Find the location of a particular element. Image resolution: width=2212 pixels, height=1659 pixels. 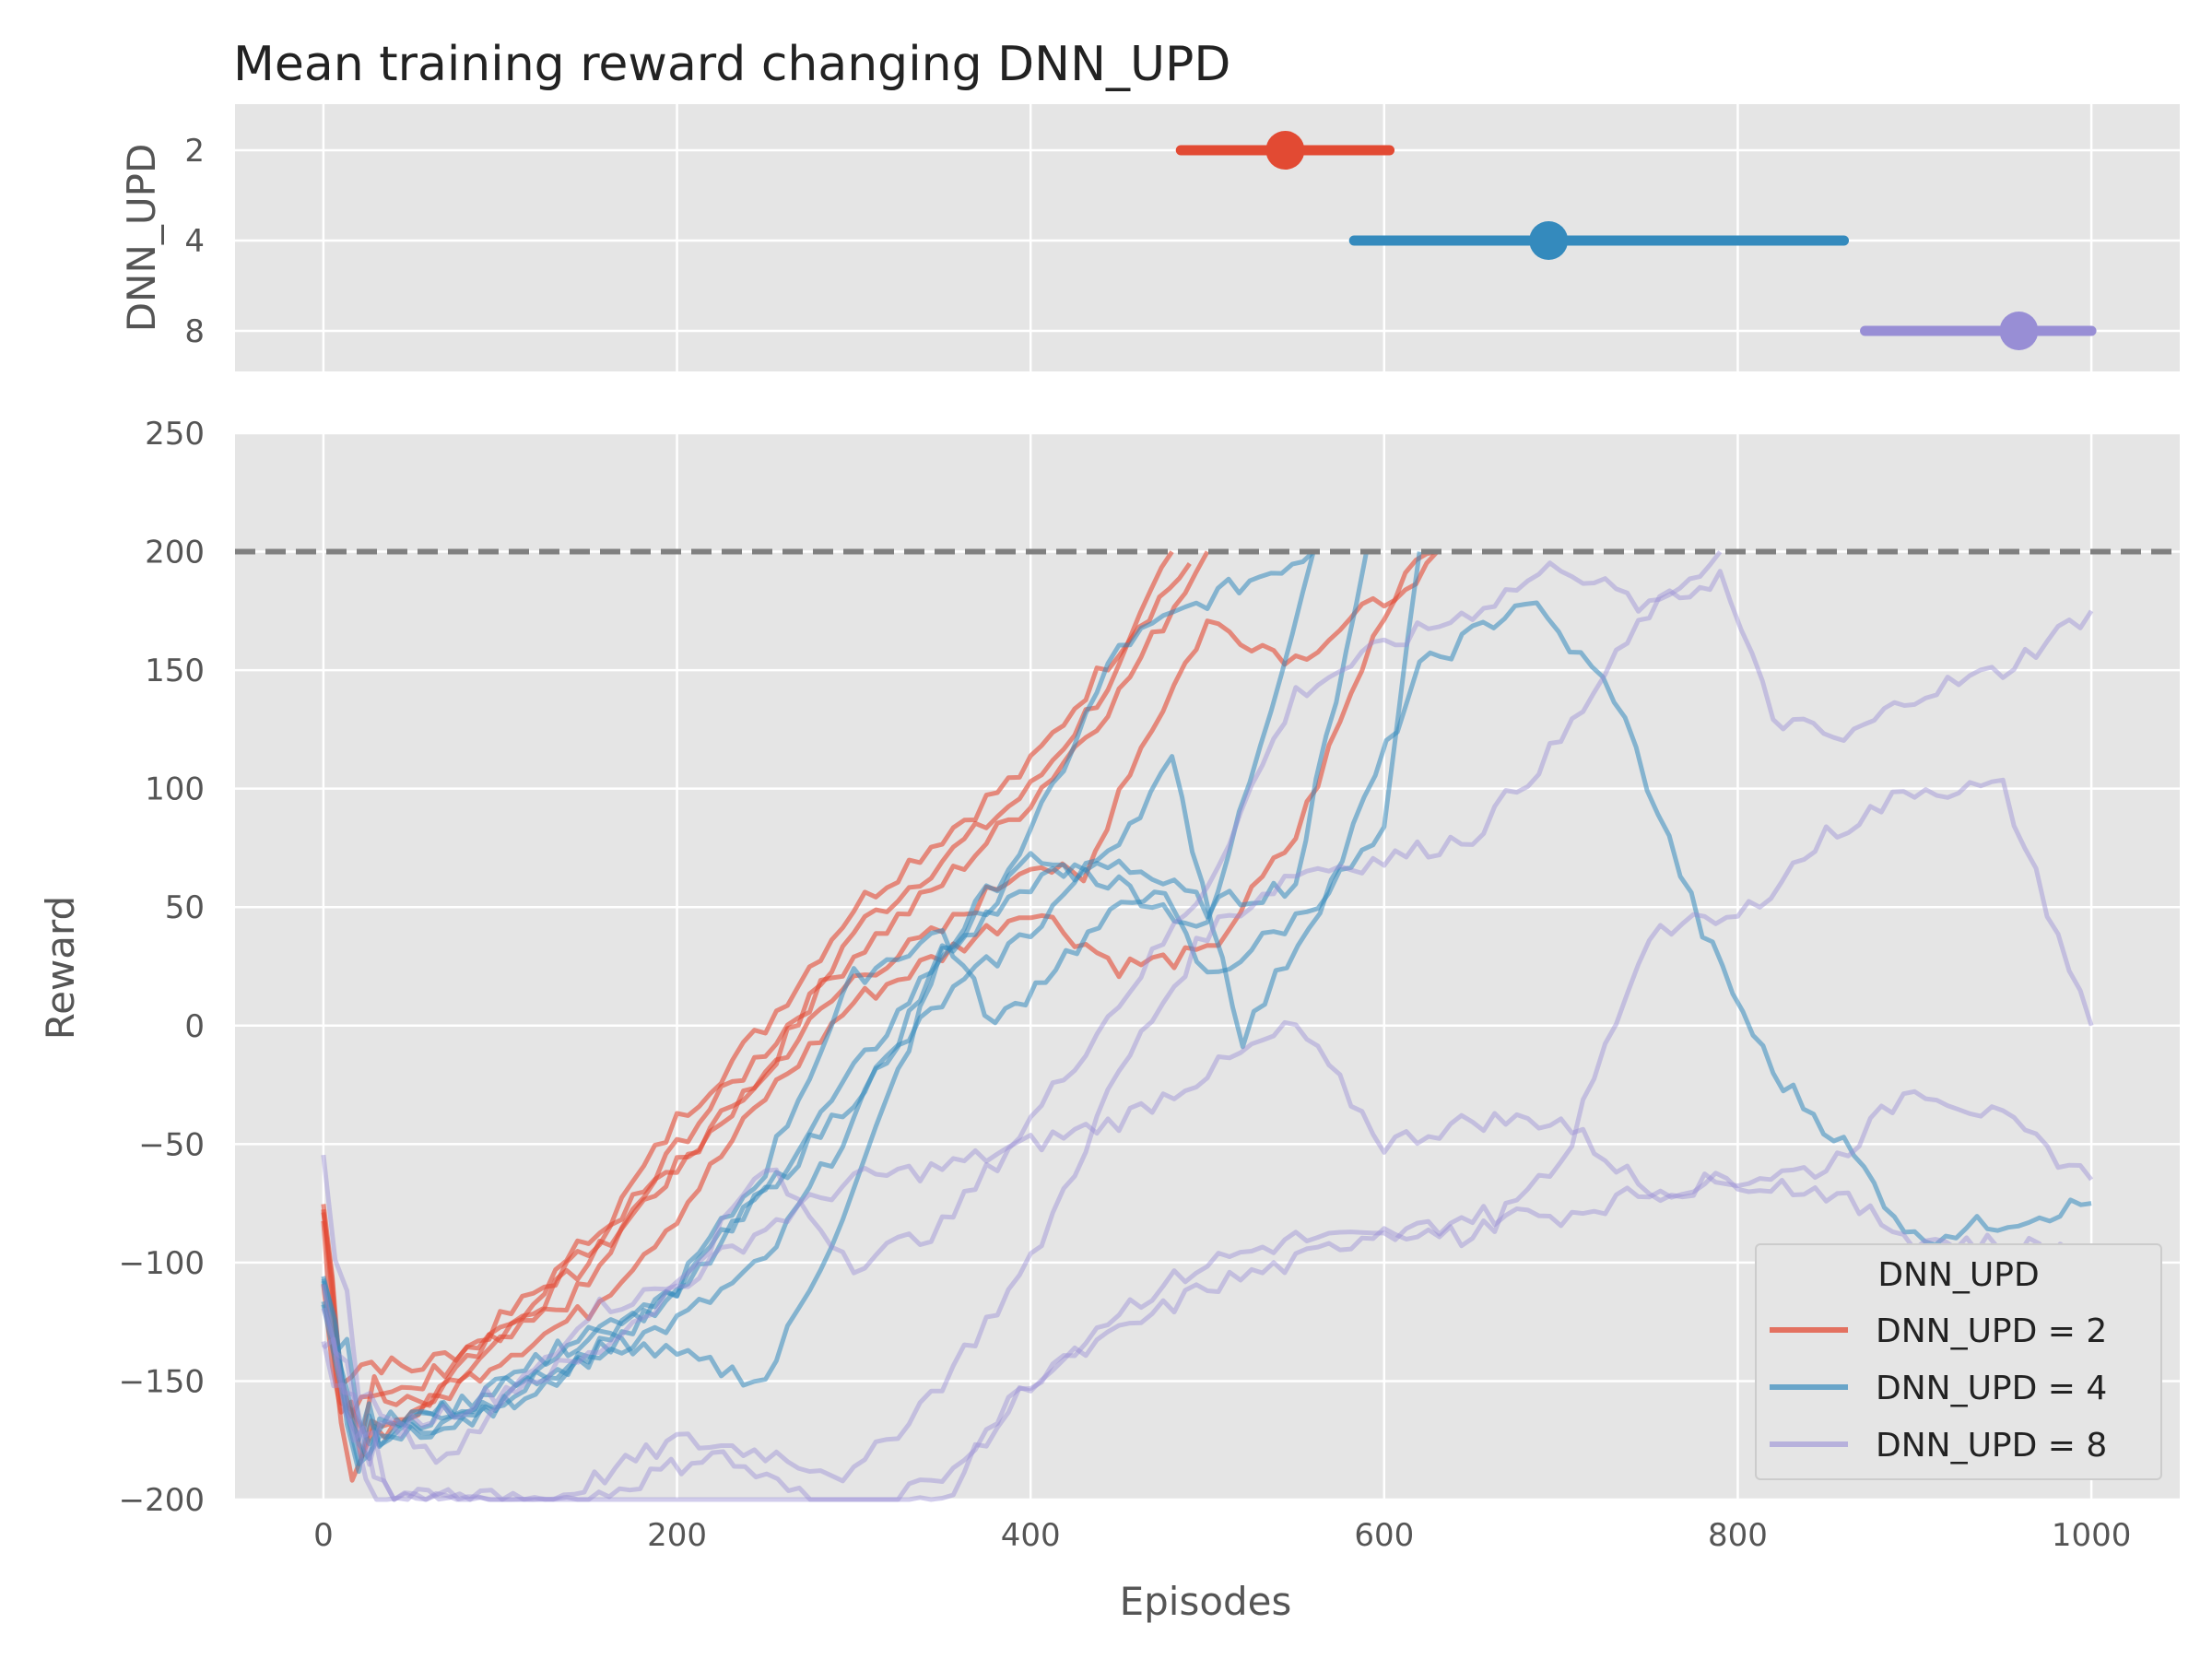

y-tick-label: 200 is located at coordinates (175, 553).